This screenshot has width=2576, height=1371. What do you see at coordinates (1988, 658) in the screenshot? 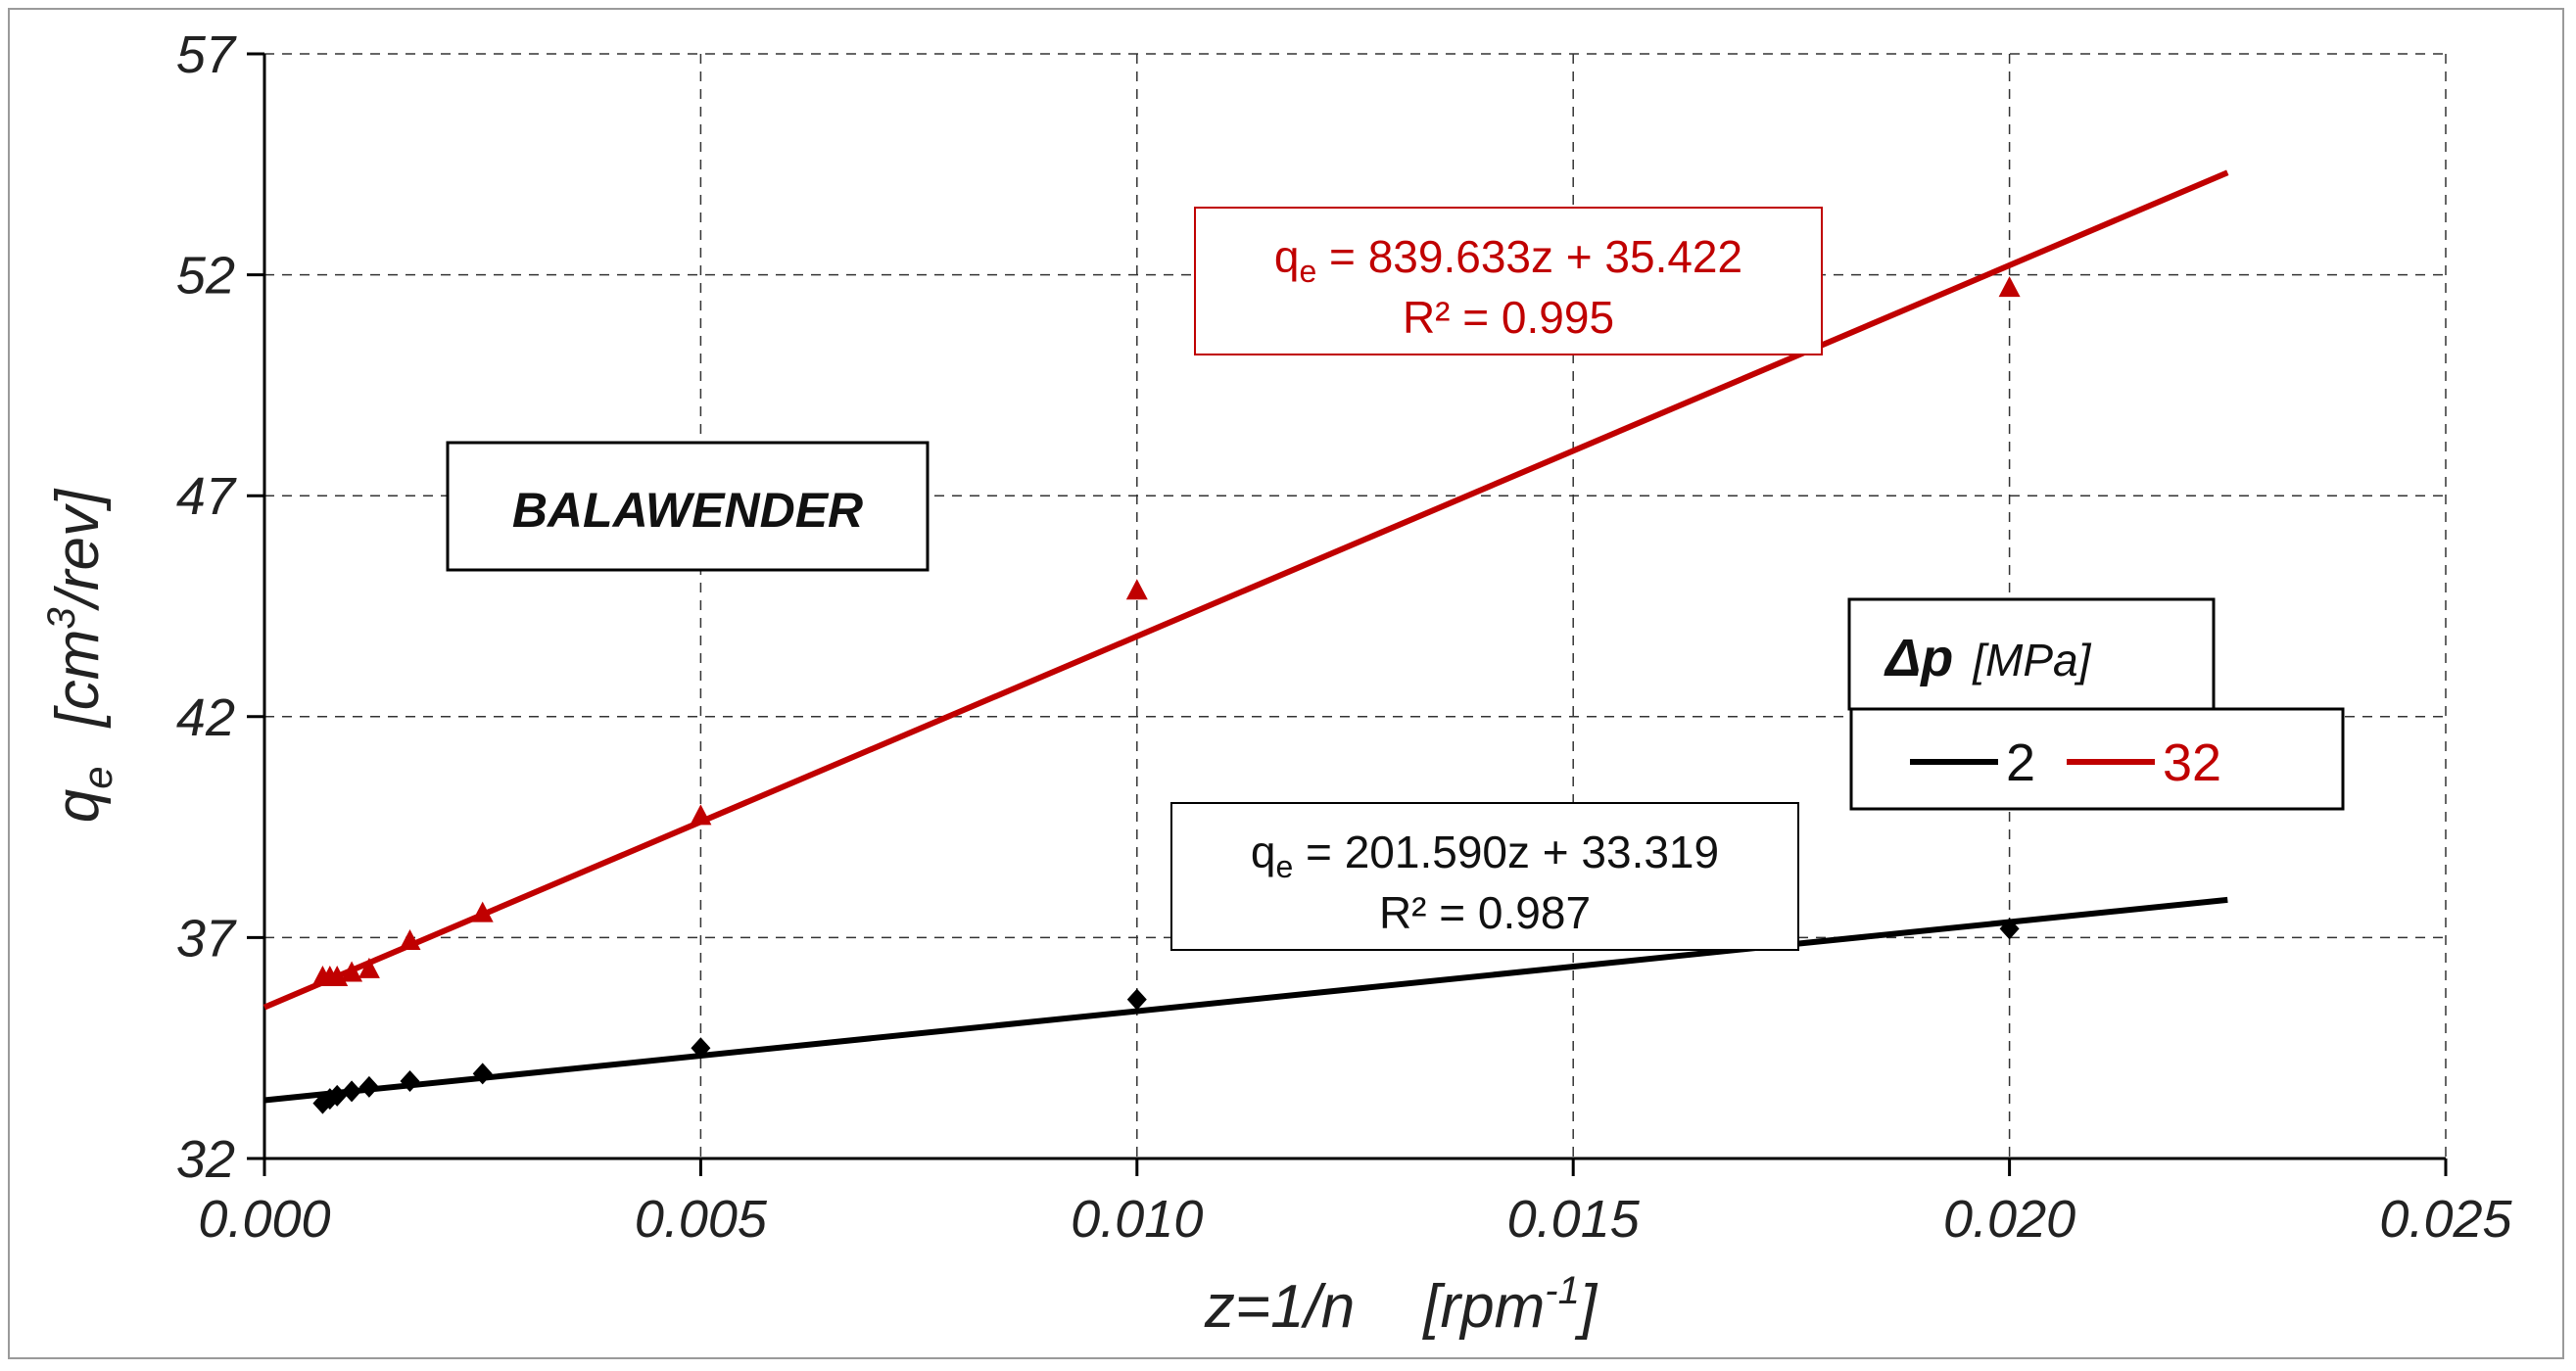
I see `legend-title: Δp [MPa]` at bounding box center [1988, 658].